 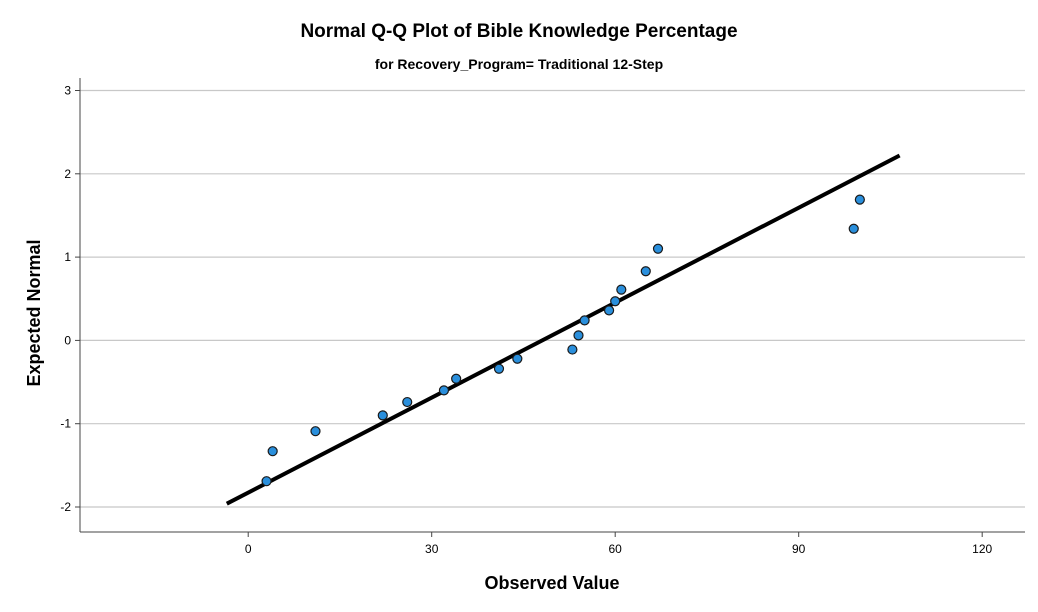 I want to click on y-tick-label: 0, so click(x=67, y=340).